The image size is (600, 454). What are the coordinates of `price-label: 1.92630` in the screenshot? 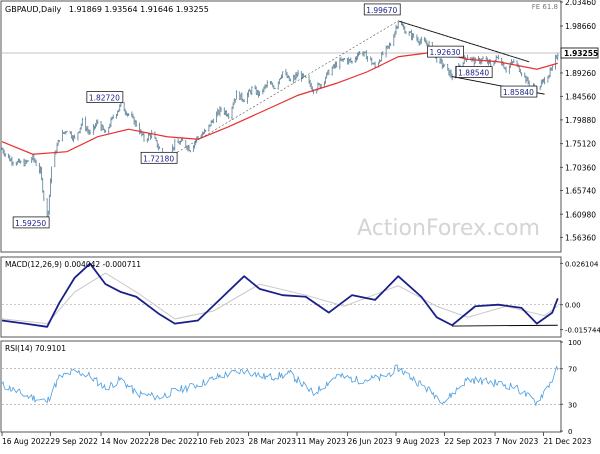 It's located at (445, 52).